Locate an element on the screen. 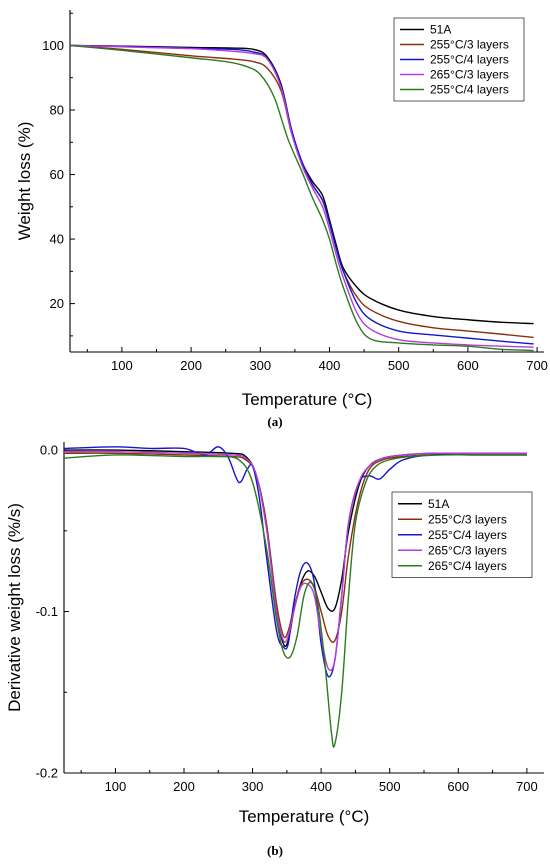 The width and height of the screenshot is (550, 864). y-tick-label: -0.2 is located at coordinates (47, 773).